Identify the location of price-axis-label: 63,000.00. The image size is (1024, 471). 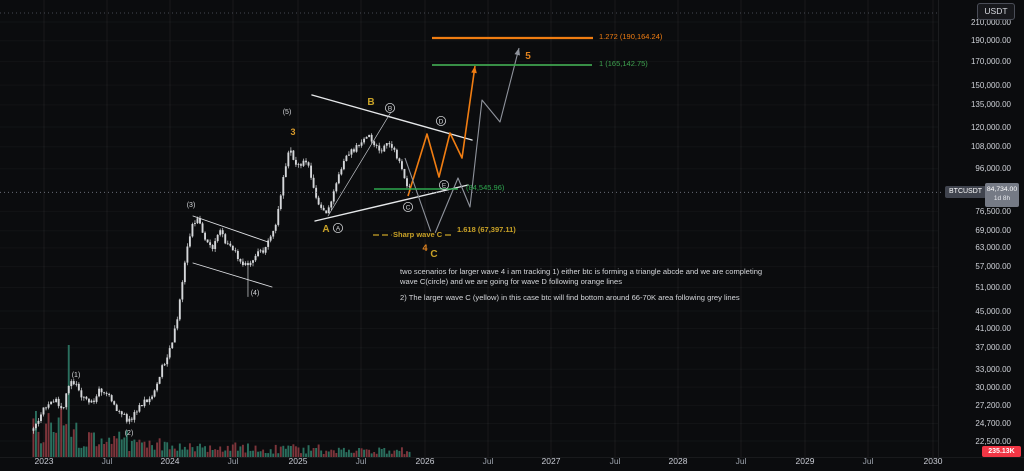
(993, 248).